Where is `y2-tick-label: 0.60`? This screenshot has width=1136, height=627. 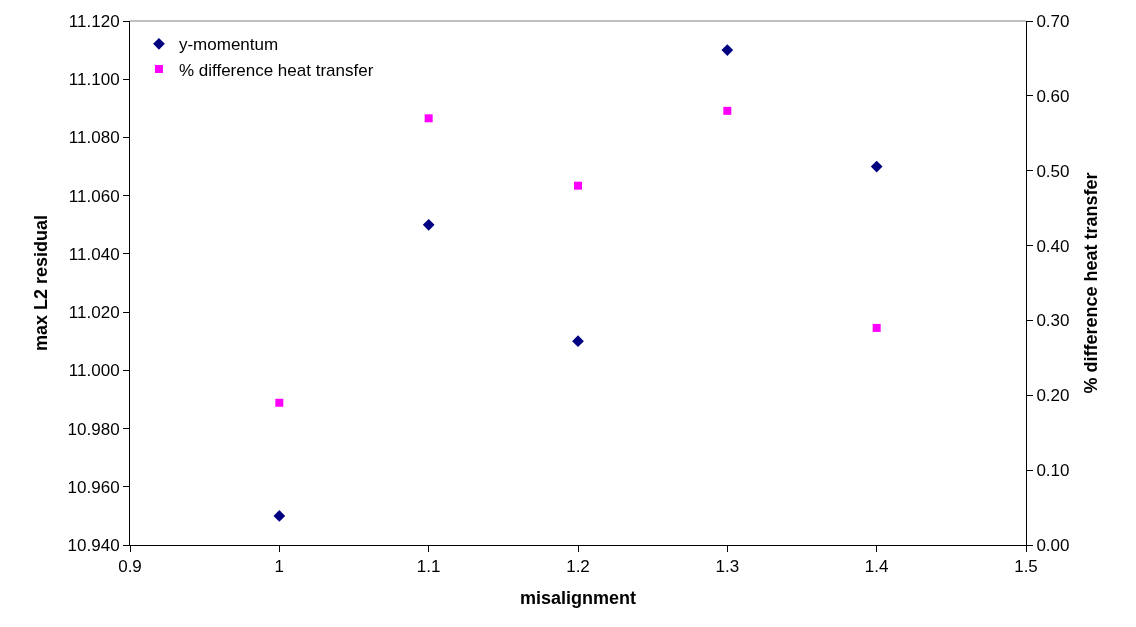
y2-tick-label: 0.60 is located at coordinates (1053, 96).